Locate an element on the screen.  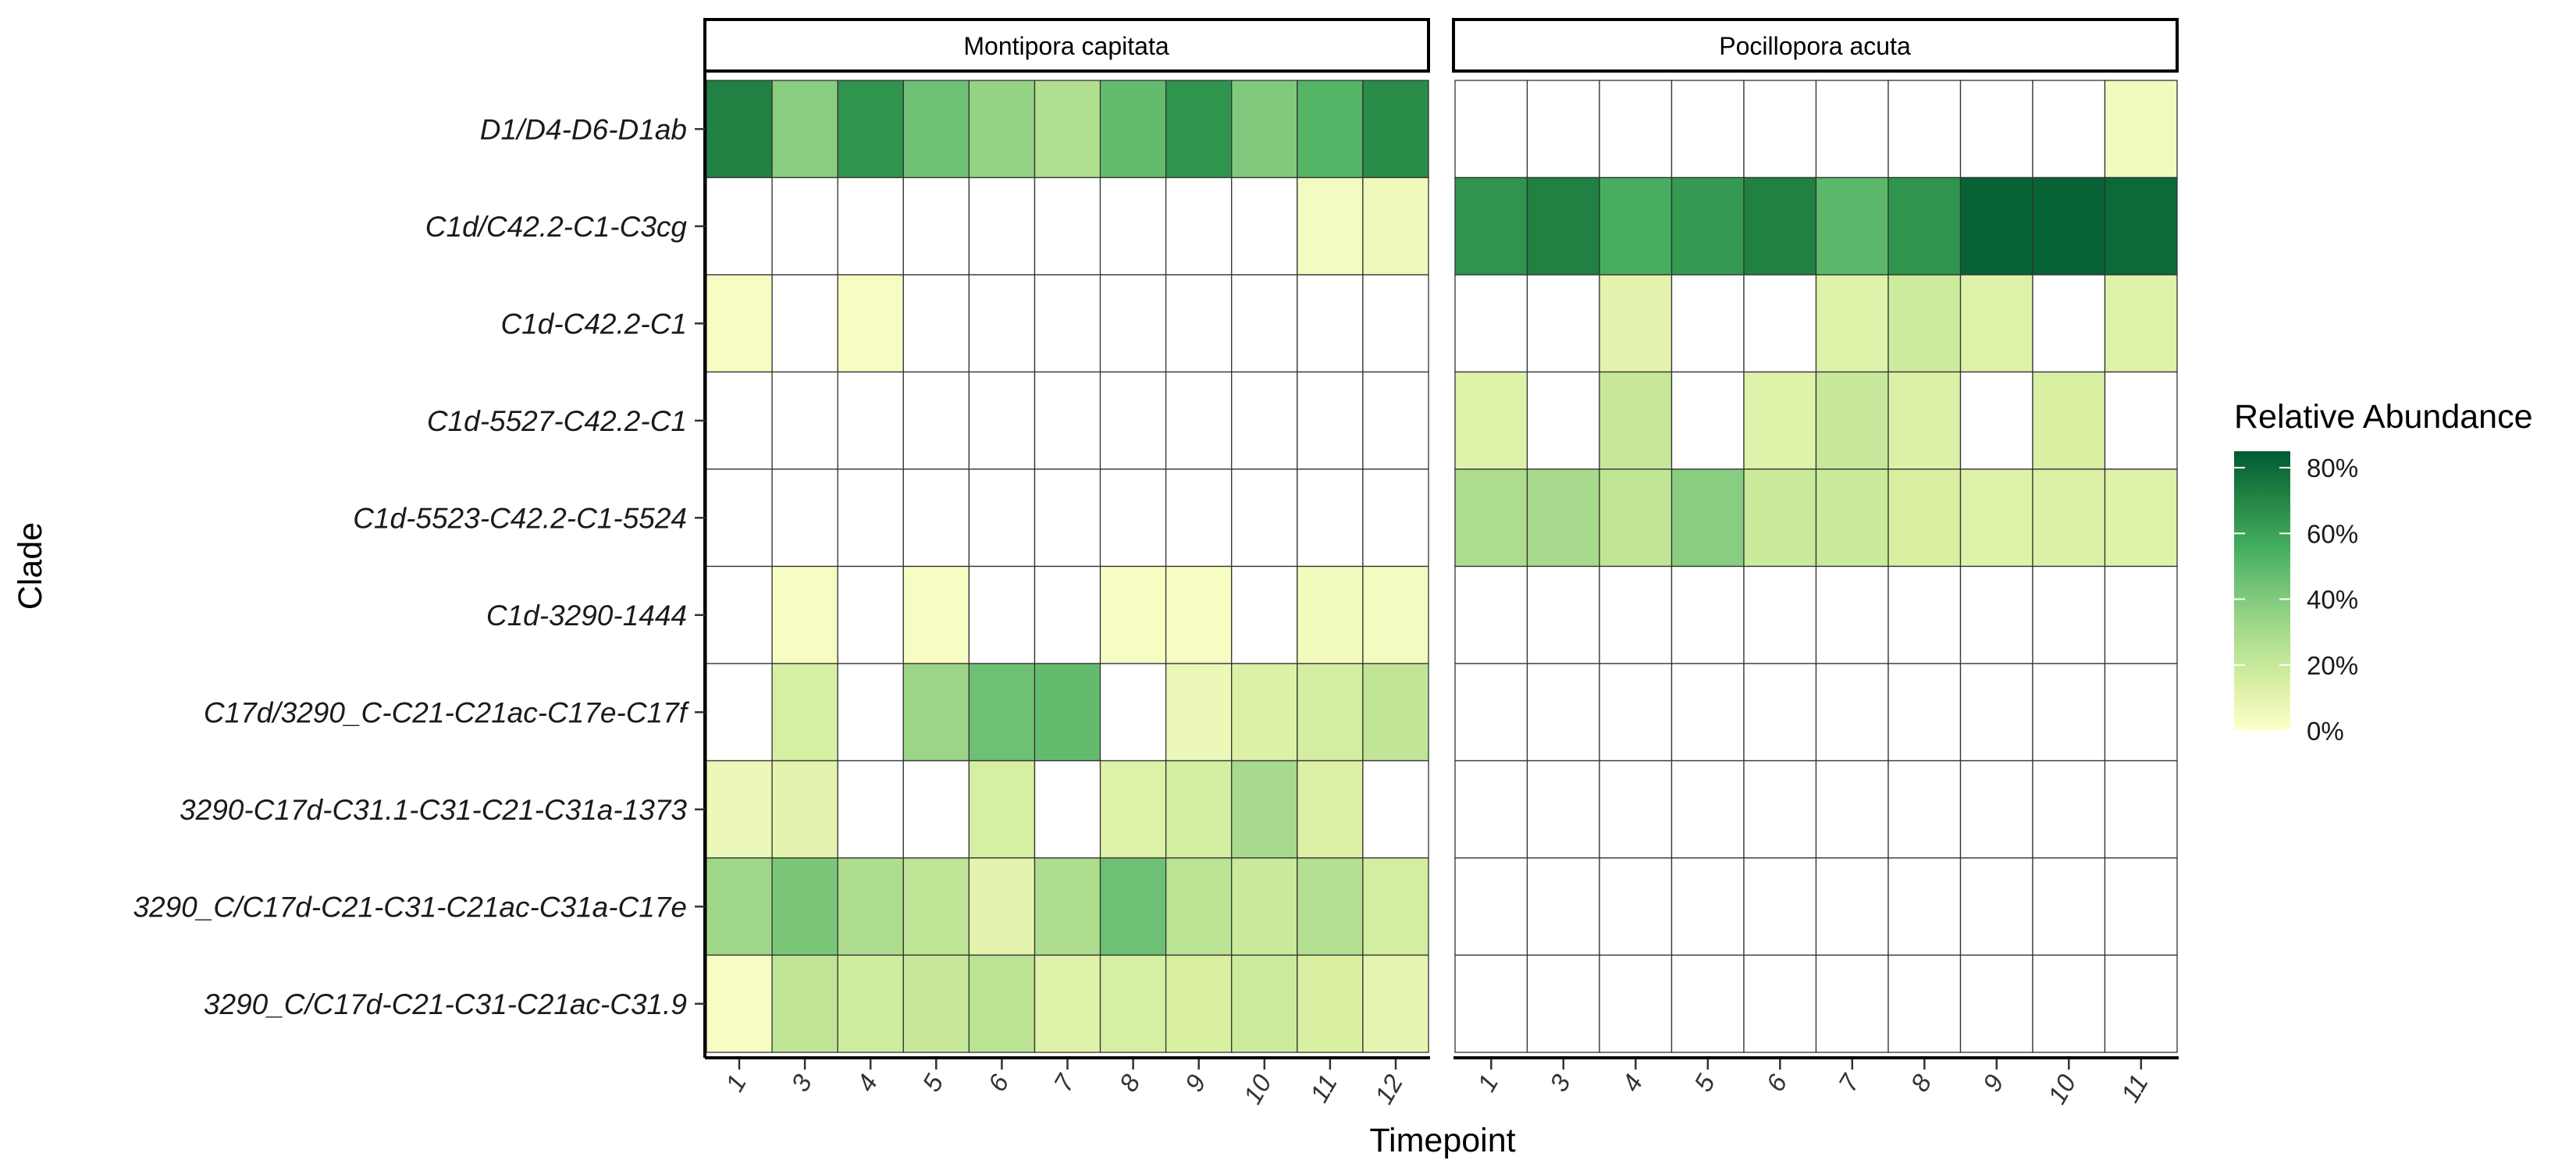
x-tick-label: 6 is located at coordinates (999, 1082).